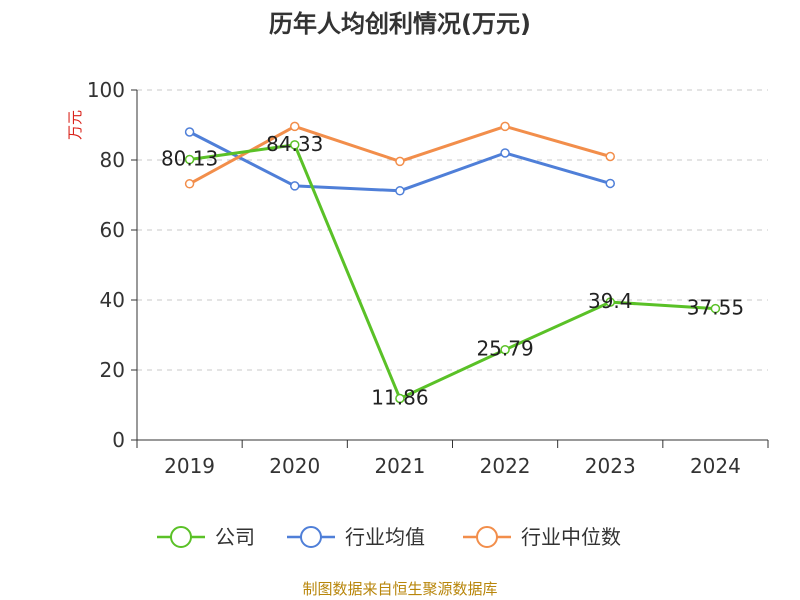  Describe the element at coordinates (112, 370) in the screenshot. I see `y-tick-label: 20` at that location.